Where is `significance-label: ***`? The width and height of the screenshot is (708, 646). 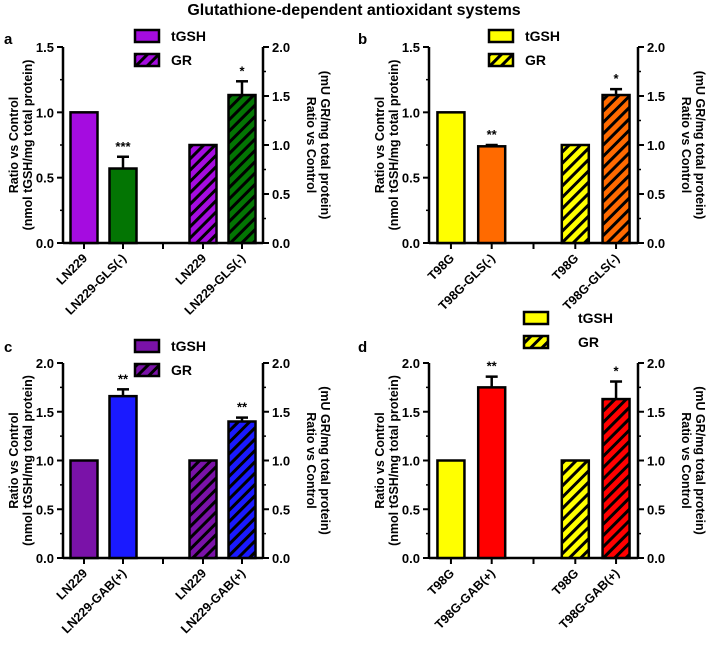
significance-label: *** is located at coordinates (123, 146).